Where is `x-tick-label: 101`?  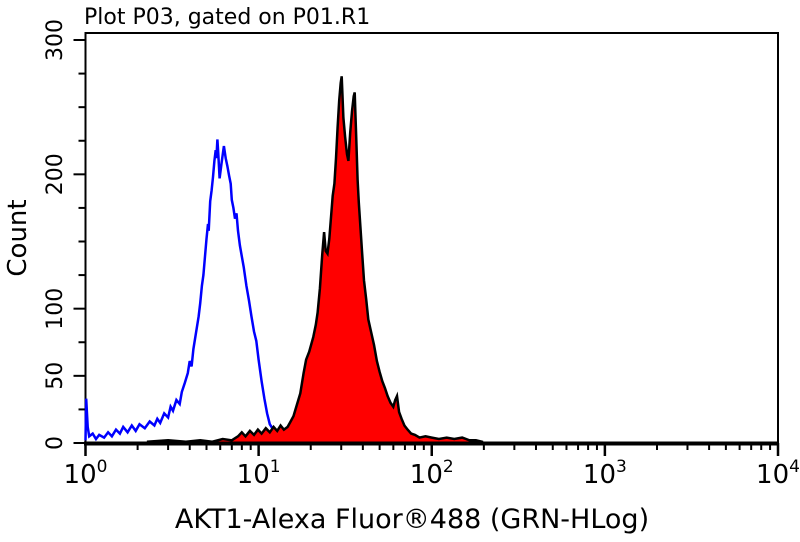 x-tick-label: 101 is located at coordinates (259, 473).